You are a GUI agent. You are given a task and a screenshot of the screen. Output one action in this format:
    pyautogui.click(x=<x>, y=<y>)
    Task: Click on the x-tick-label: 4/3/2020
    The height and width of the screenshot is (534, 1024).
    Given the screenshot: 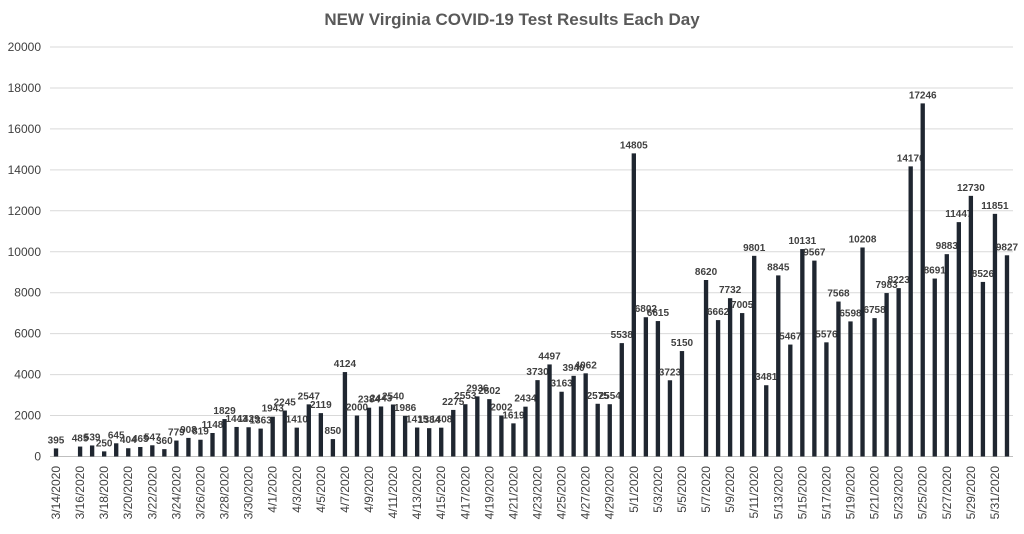 What is the action you would take?
    pyautogui.click(x=297, y=489)
    